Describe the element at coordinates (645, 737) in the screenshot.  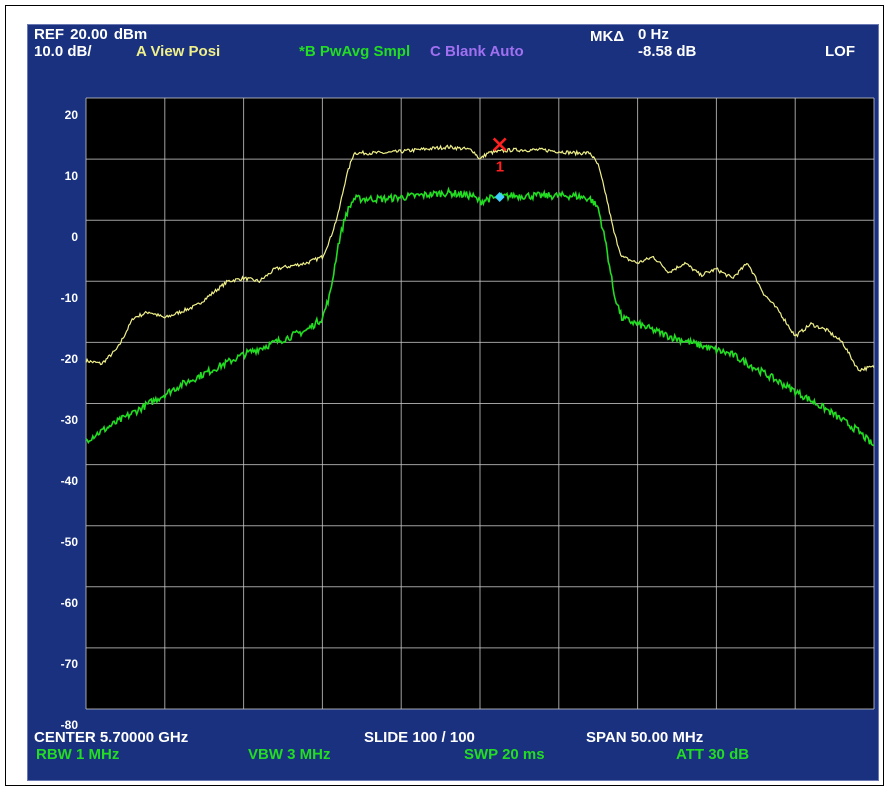
I see `span-setting: SPAN 50.00 MHz` at that location.